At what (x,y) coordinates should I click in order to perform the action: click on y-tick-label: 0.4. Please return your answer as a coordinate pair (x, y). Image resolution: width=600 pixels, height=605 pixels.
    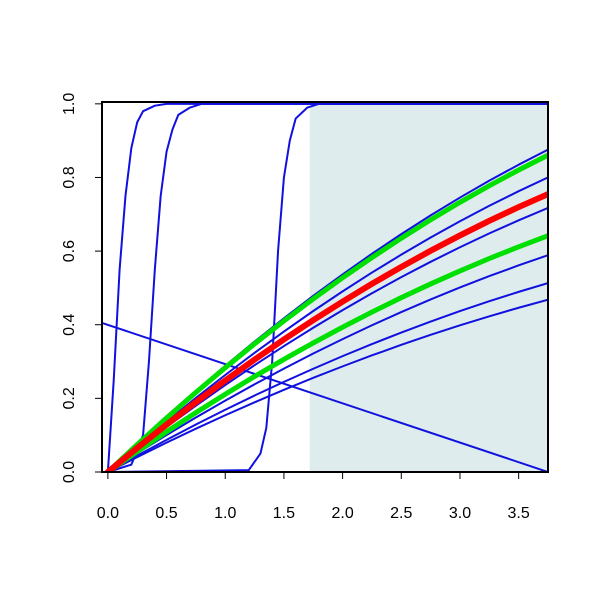
    Looking at the image, I should click on (69, 325).